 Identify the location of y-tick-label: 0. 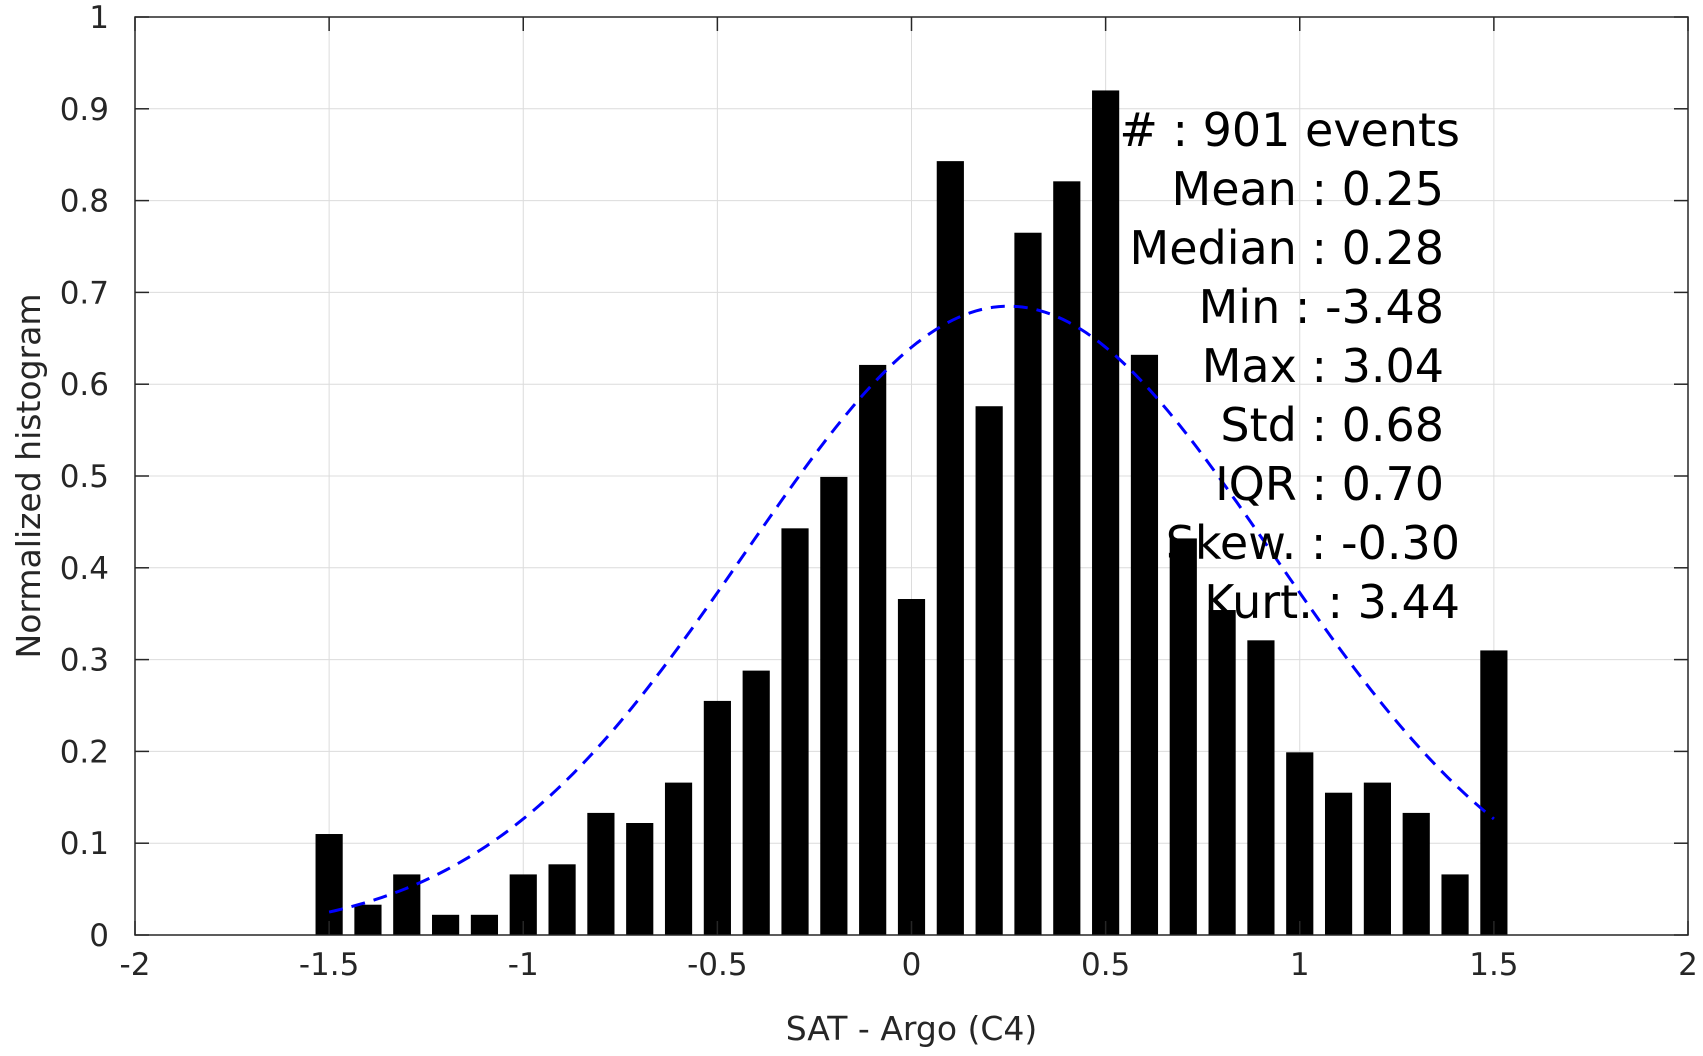
(99, 936).